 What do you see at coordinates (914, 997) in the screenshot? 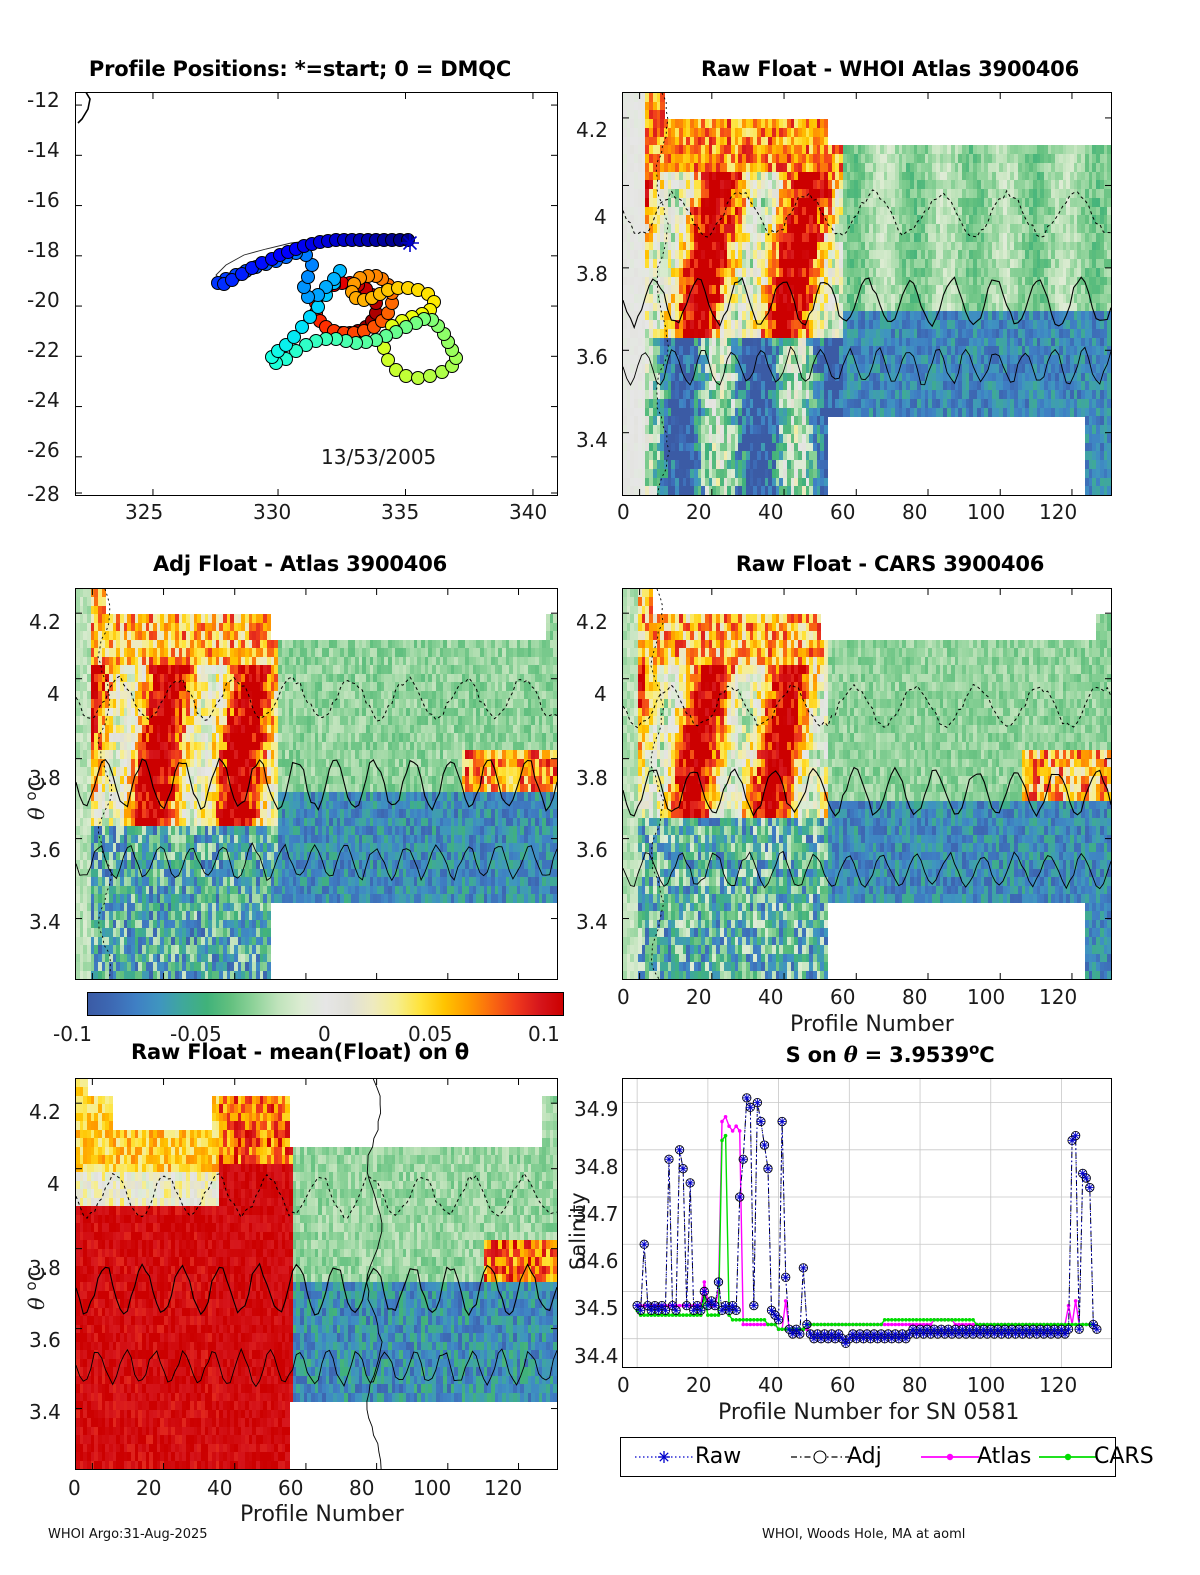
I see `raw-cars-xtick: 80` at bounding box center [914, 997].